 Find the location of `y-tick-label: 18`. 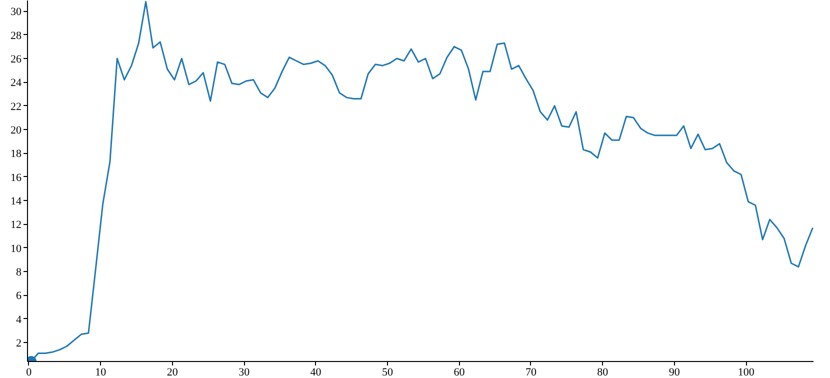

y-tick-label: 18 is located at coordinates (16, 154).